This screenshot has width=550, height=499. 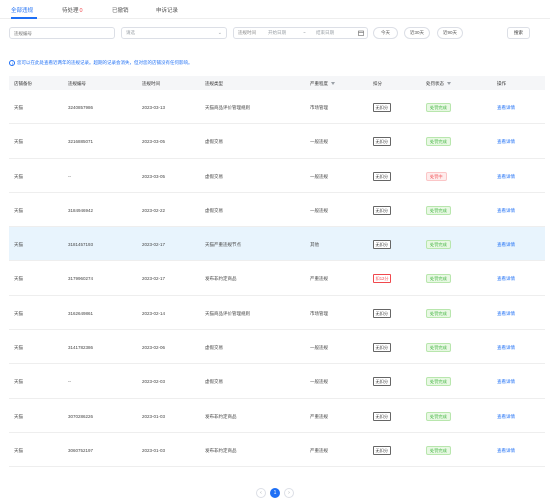 I want to click on history-notice: 您可以在此处查看近两年的违规记录。超期的记录会消失，但对您的店铺没有任何影响。, so click(x=101, y=63).